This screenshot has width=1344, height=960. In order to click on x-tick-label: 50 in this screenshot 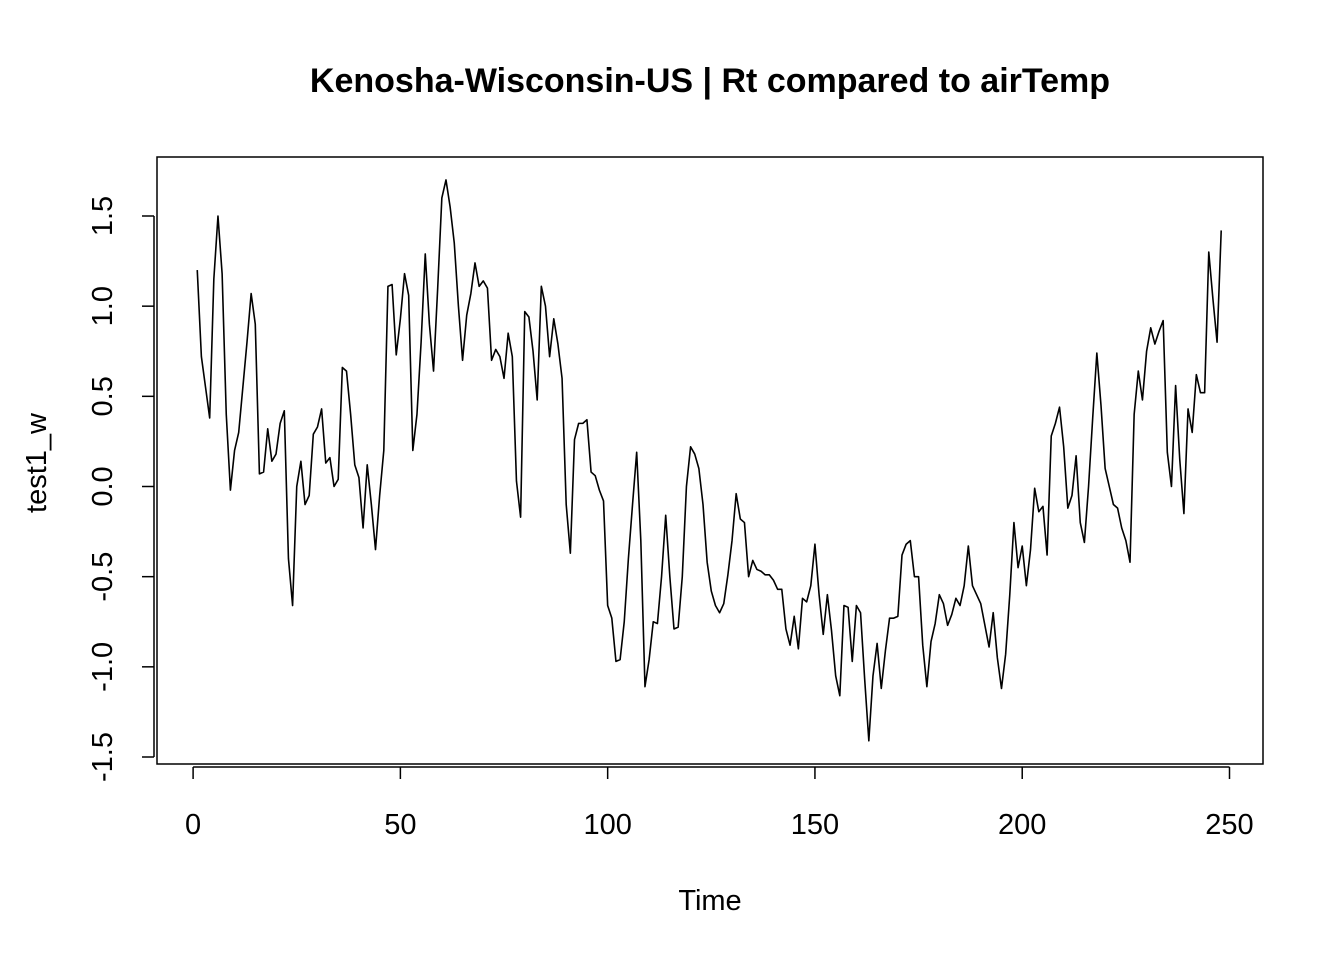, I will do `click(400, 825)`.